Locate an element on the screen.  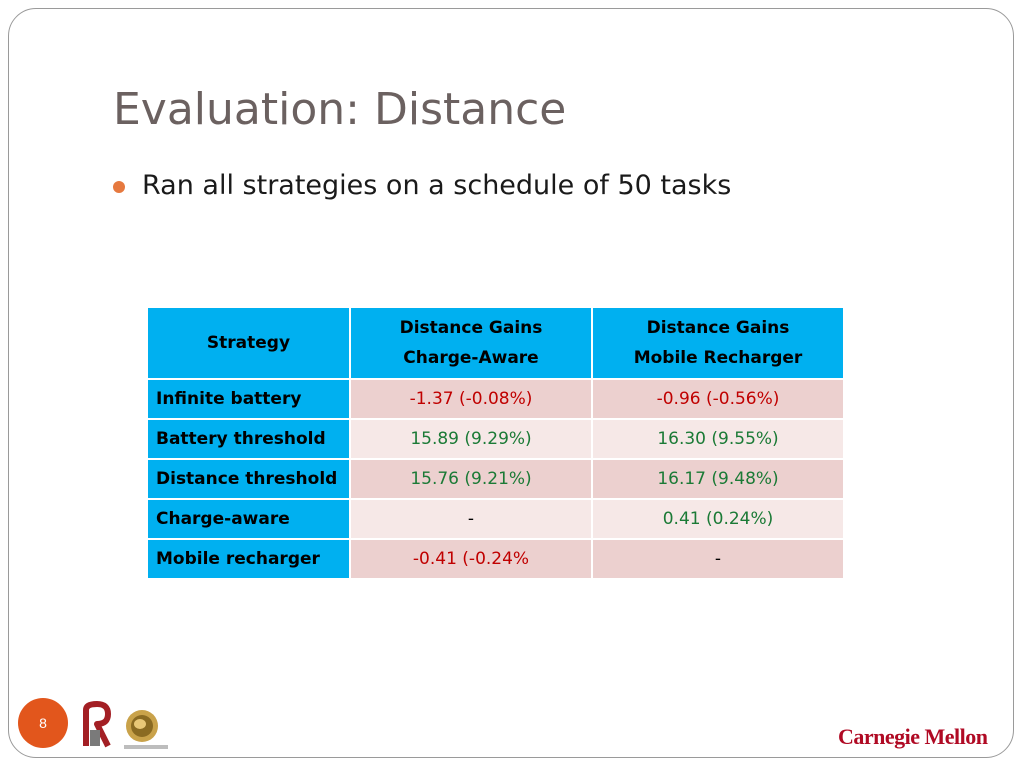
row-strategy-label: Distance threshold is located at coordinates (248, 479).